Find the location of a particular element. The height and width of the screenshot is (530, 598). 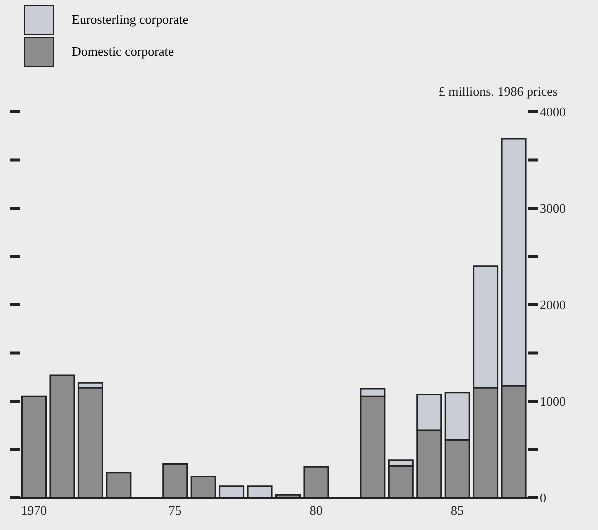

y-tick-label: 0 is located at coordinates (543, 498).